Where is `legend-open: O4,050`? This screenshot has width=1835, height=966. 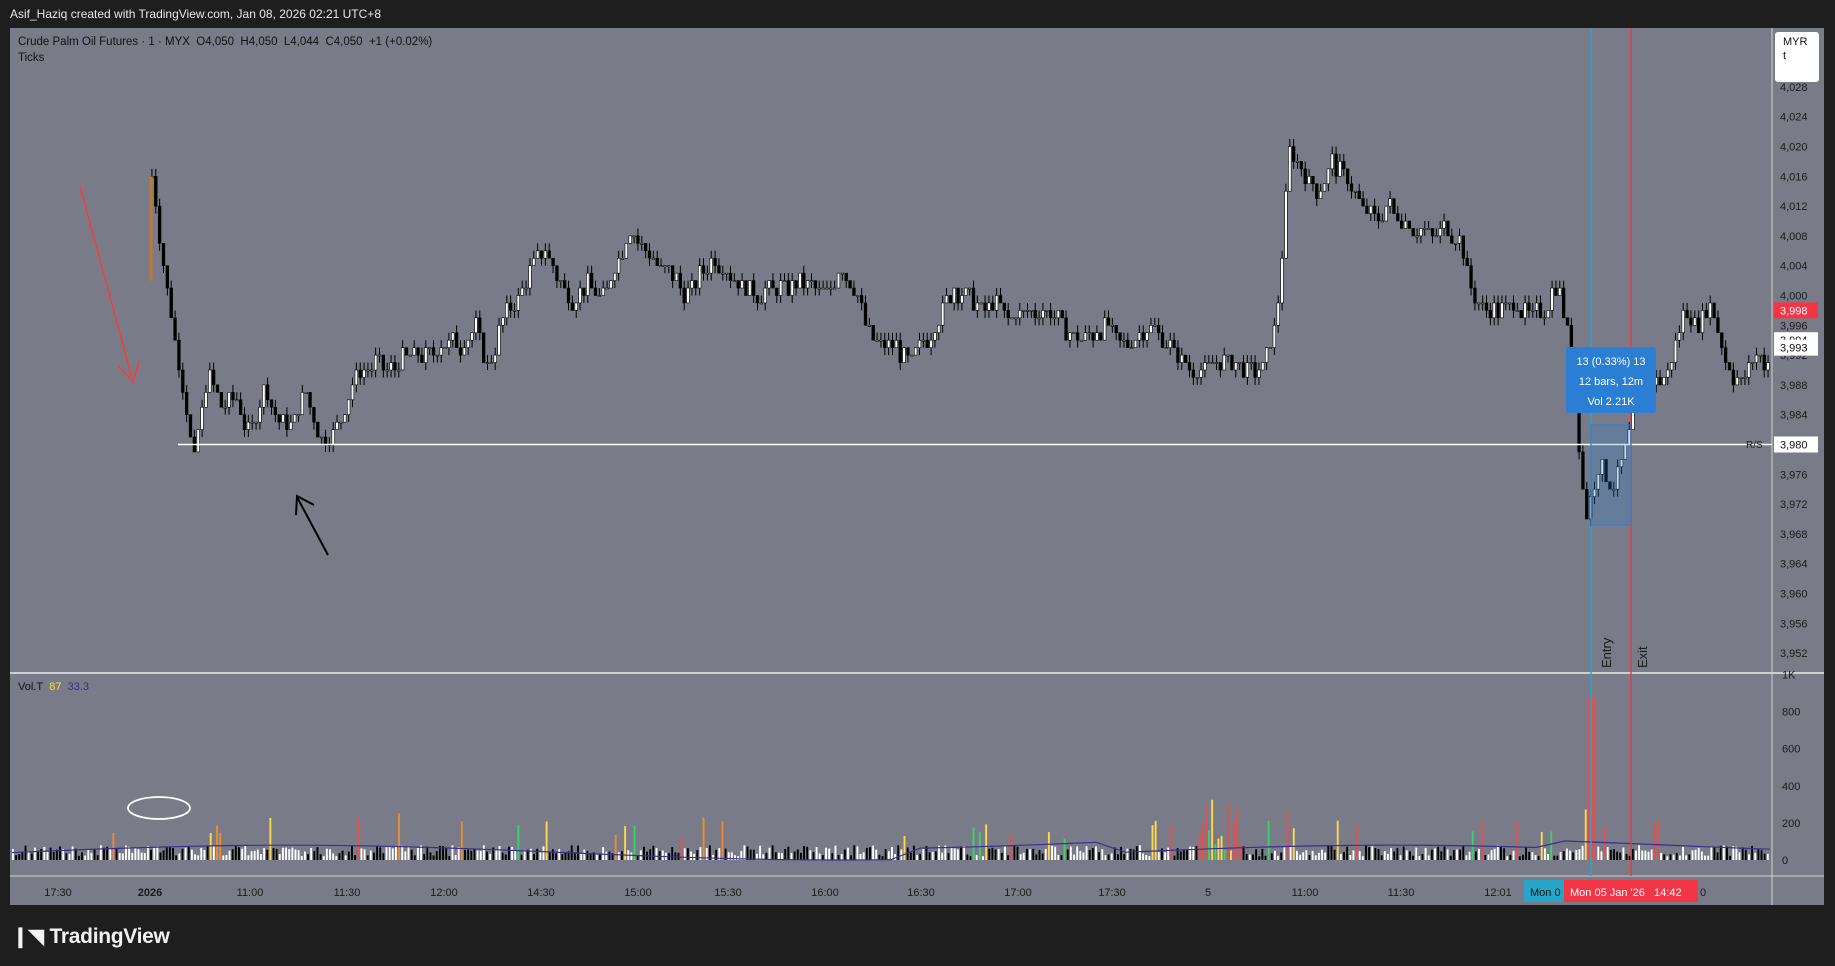
legend-open: O4,050 is located at coordinates (215, 42).